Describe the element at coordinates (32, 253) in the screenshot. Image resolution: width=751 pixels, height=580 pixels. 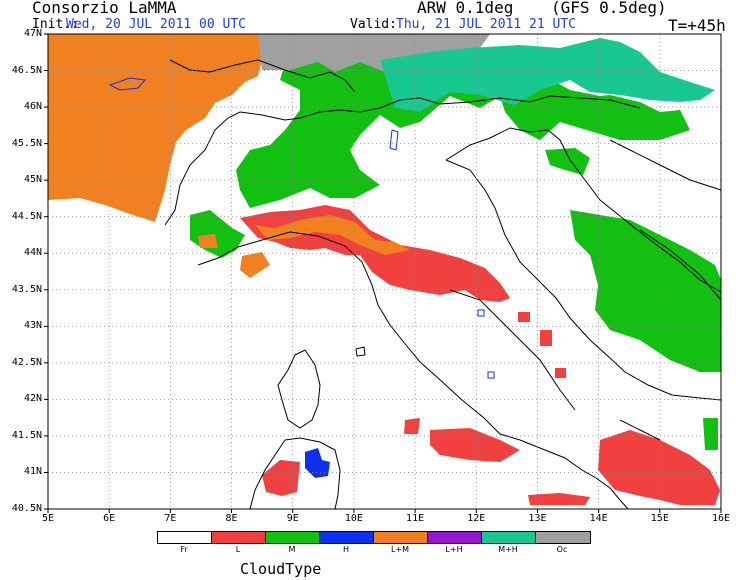
I see `lat-tick-label: 44N` at that location.